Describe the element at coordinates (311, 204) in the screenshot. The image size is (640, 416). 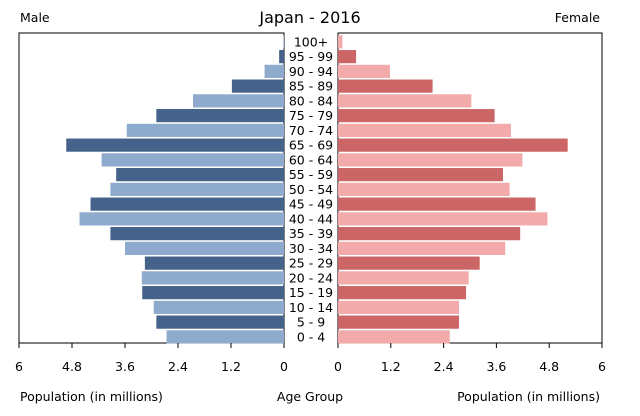
I see `age-group-label: 45 - 49` at that location.